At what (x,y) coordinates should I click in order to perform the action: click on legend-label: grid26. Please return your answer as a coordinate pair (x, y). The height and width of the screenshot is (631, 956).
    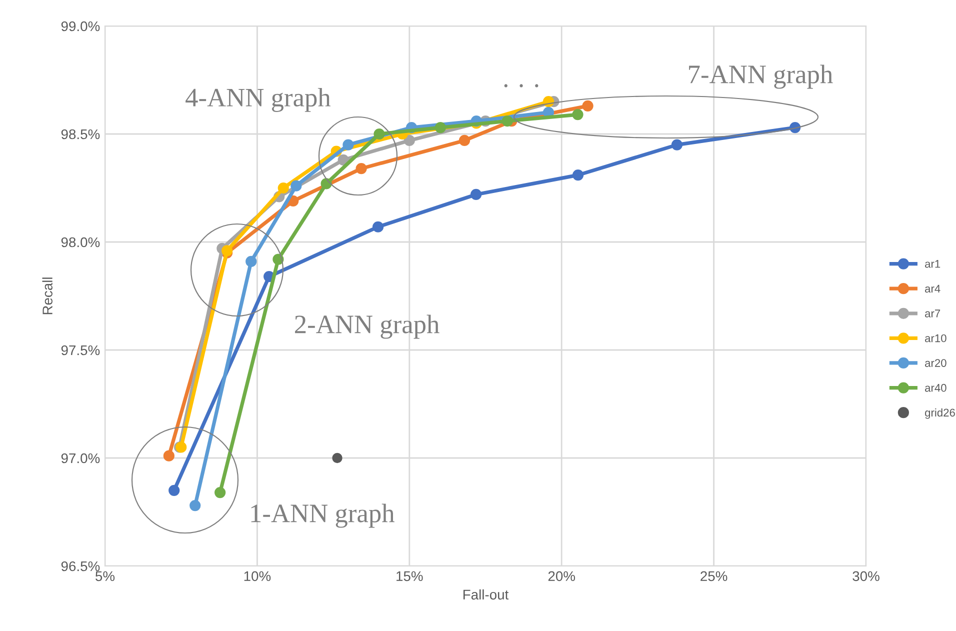
    Looking at the image, I should click on (940, 413).